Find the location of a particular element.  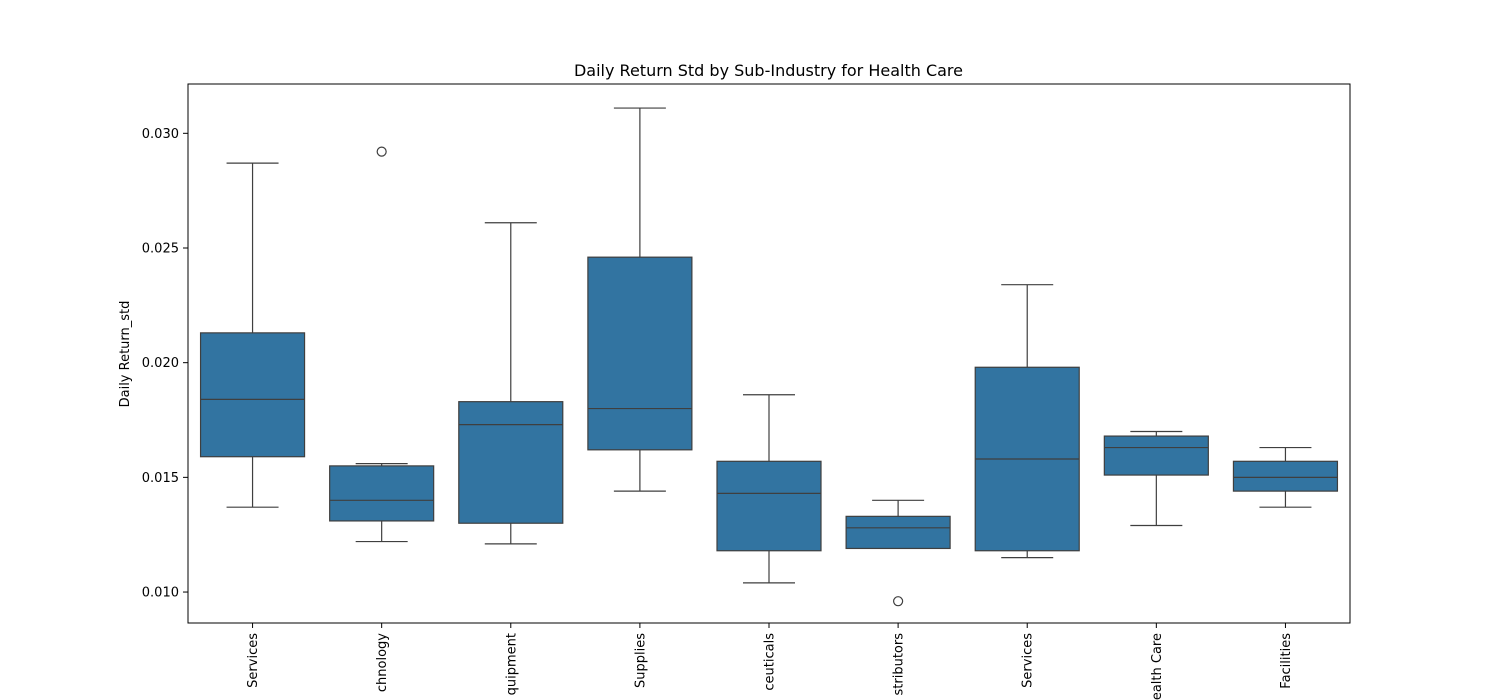

x-tick-label: chnology is located at coordinates (382, 662).